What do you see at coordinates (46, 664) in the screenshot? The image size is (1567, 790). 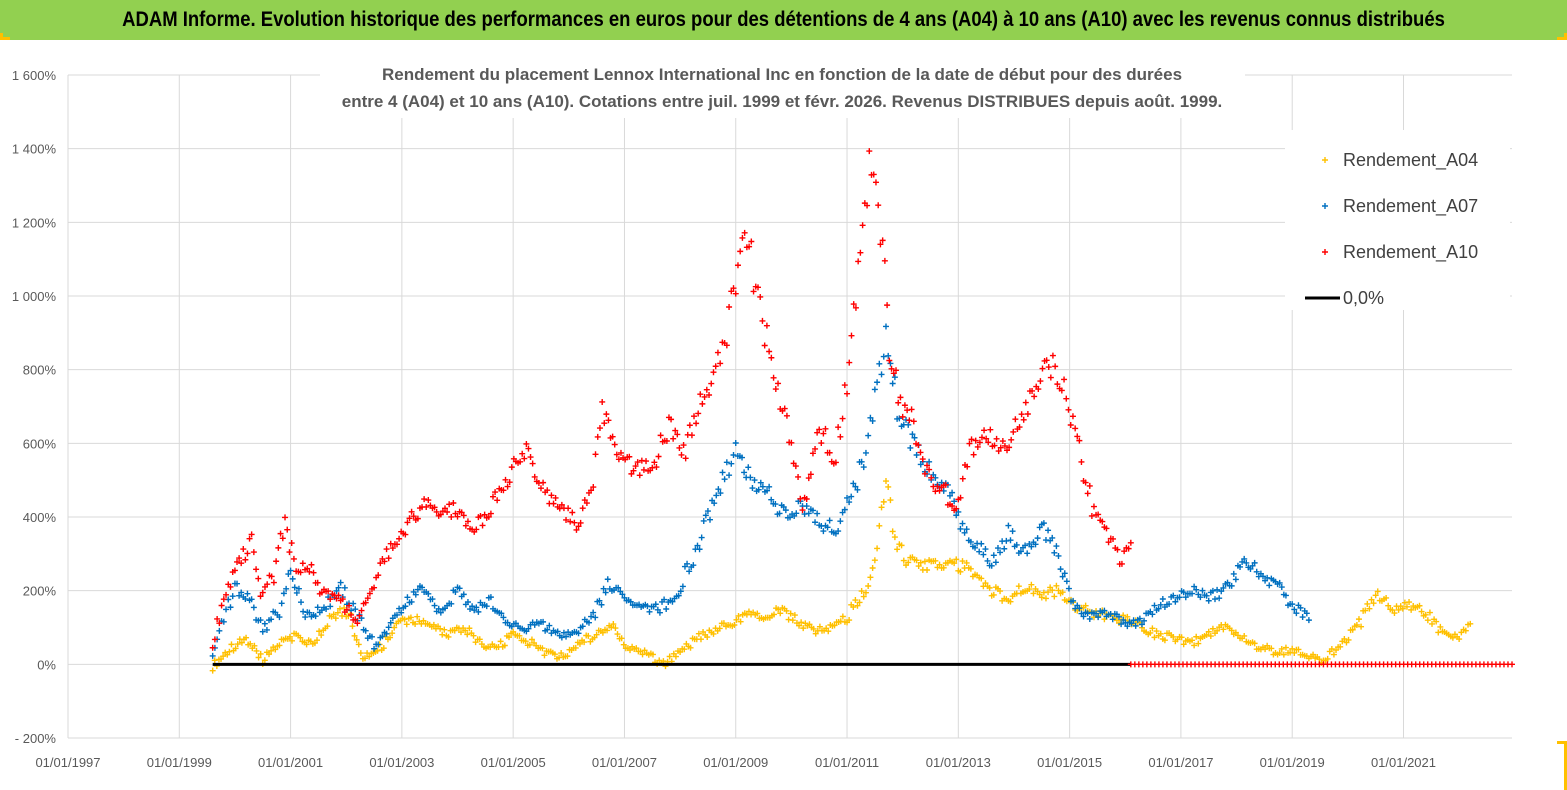 I see `y-tick-label: 0%` at bounding box center [46, 664].